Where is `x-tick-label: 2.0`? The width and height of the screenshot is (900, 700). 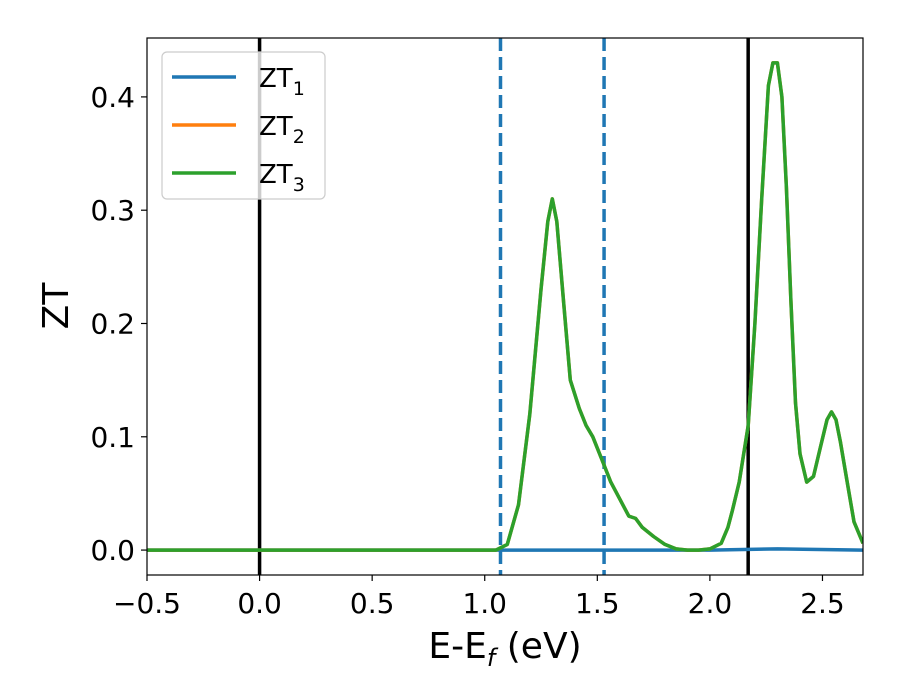 x-tick-label: 2.0 is located at coordinates (710, 603).